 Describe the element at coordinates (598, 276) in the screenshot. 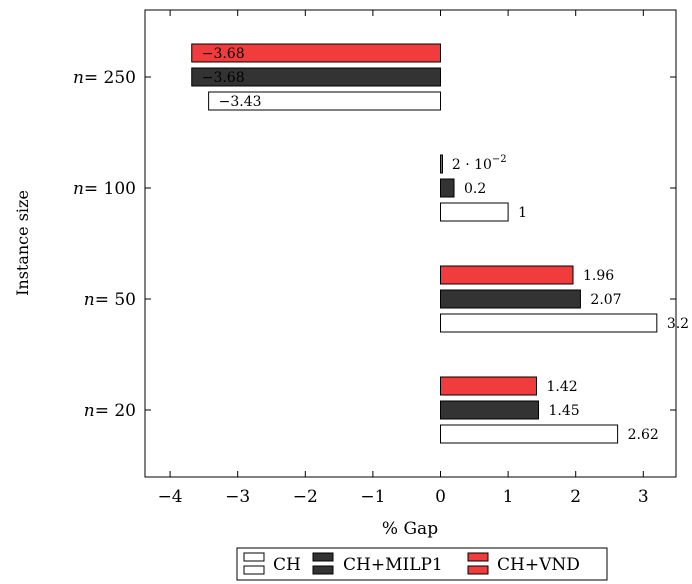

I see `bar-value-label: 1.96` at that location.